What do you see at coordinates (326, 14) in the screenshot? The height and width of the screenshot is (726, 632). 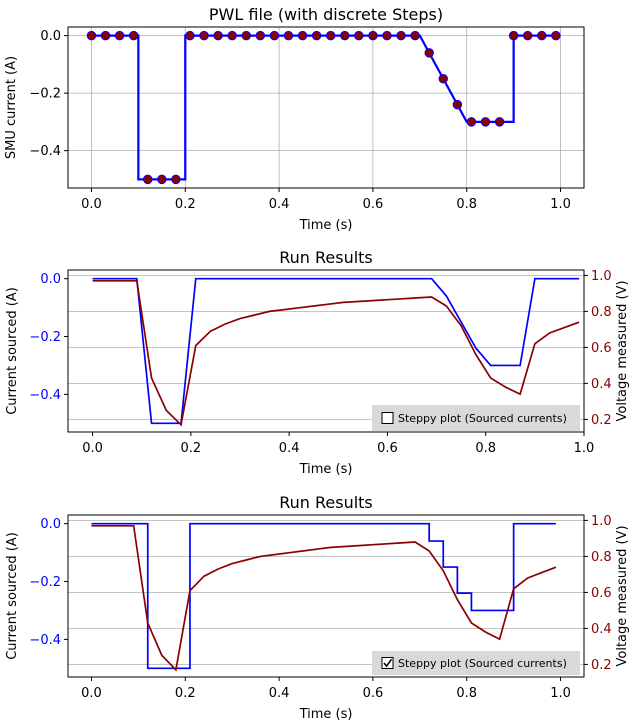 I see `chart-title: PWL file (with discrete Steps)` at bounding box center [326, 14].